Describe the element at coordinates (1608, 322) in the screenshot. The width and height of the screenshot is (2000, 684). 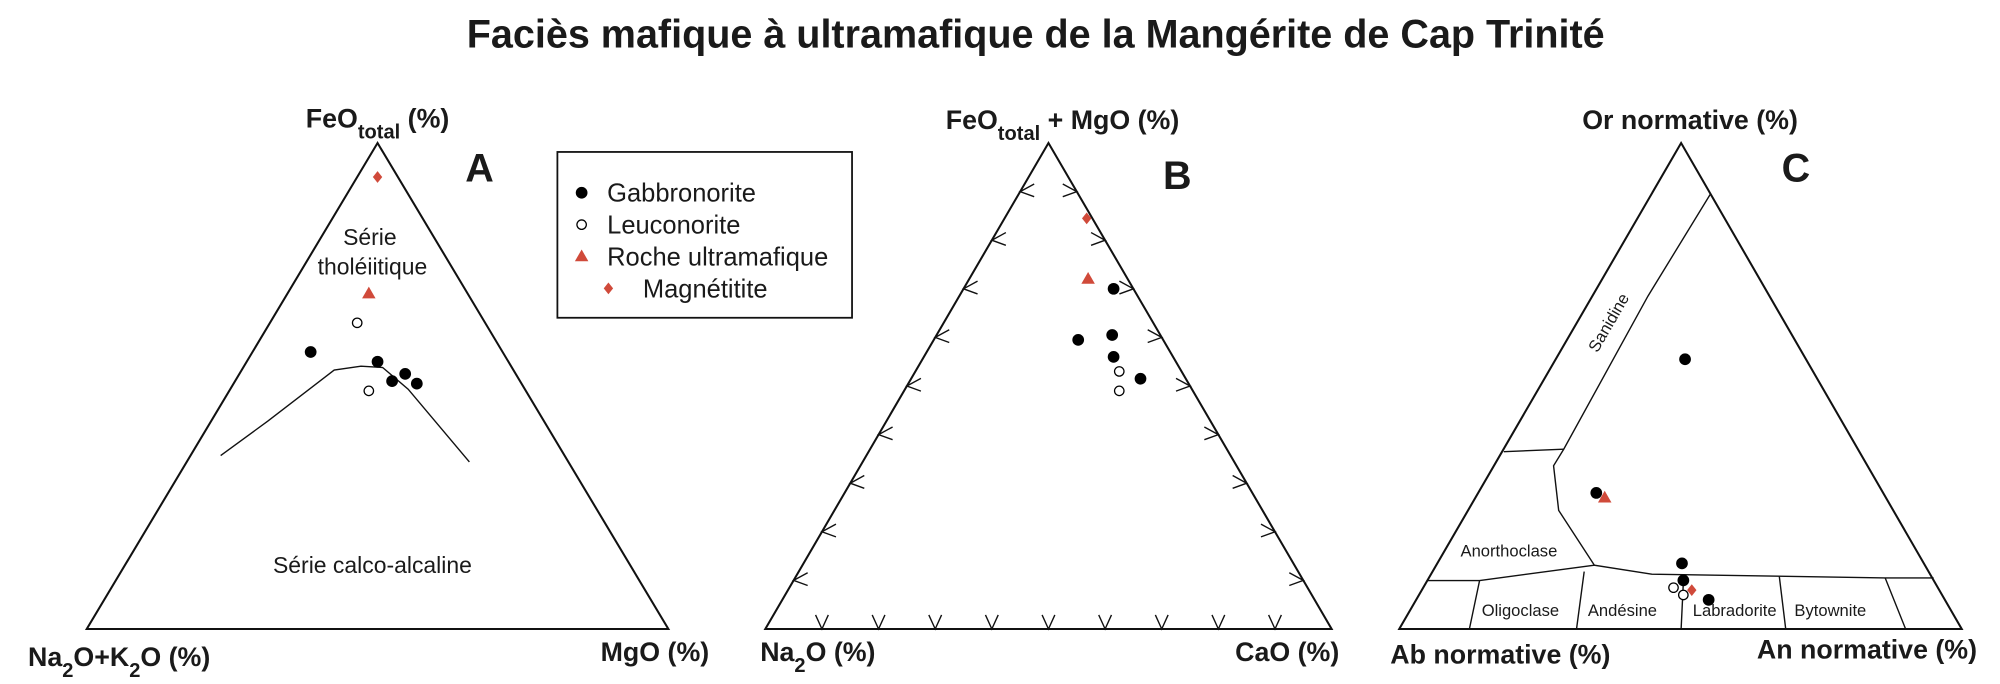
I see `field-label: Sanidine` at that location.